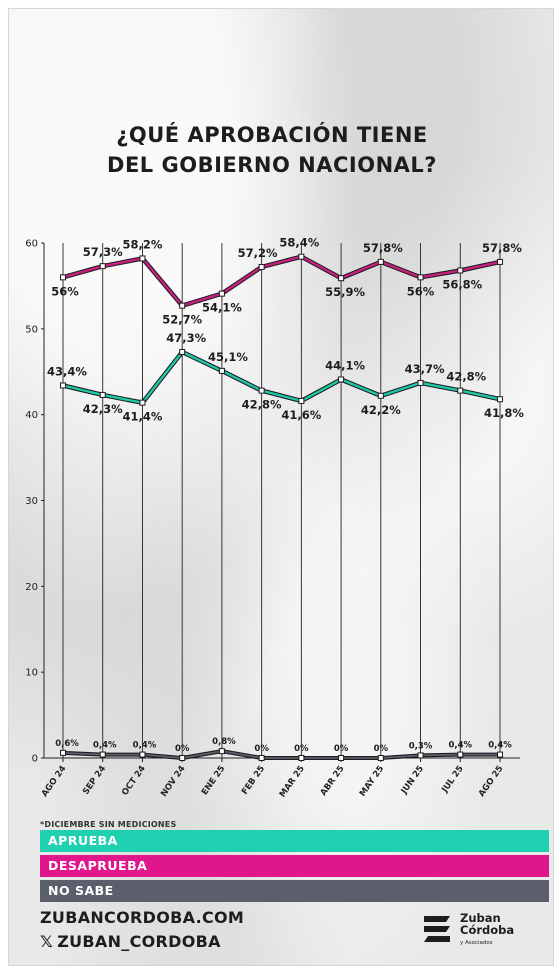 This screenshot has height=972, width=560. What do you see at coordinates (294, 841) in the screenshot?
I see `legend-item-aprueba: APRUEBA` at bounding box center [294, 841].